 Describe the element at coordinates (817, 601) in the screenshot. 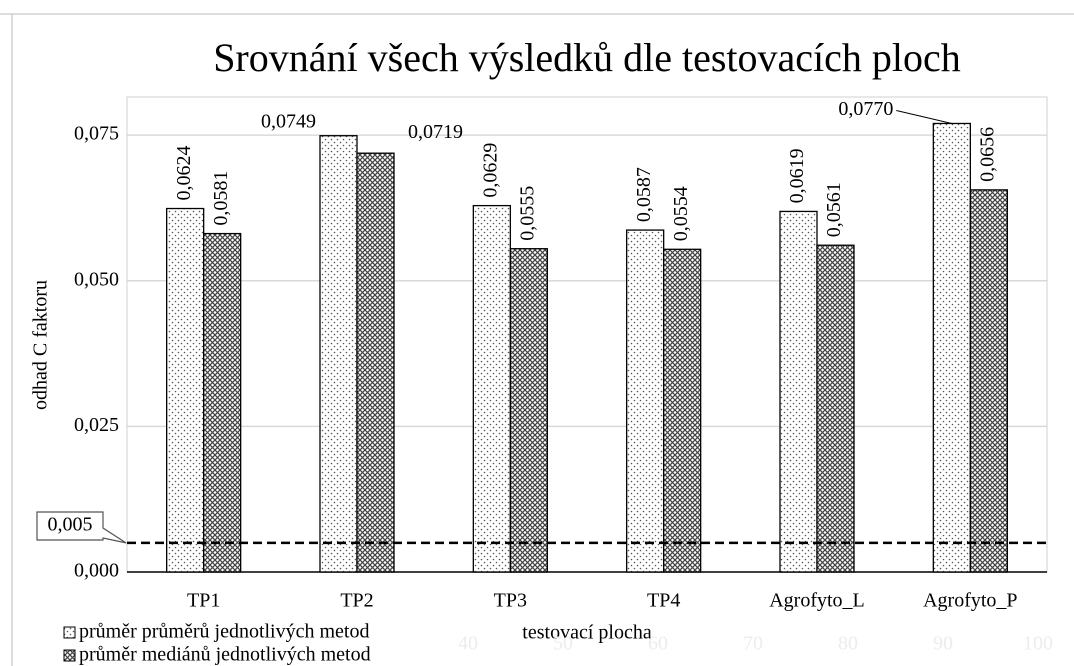

I see `x-tick-label: Agrofyto_L` at that location.